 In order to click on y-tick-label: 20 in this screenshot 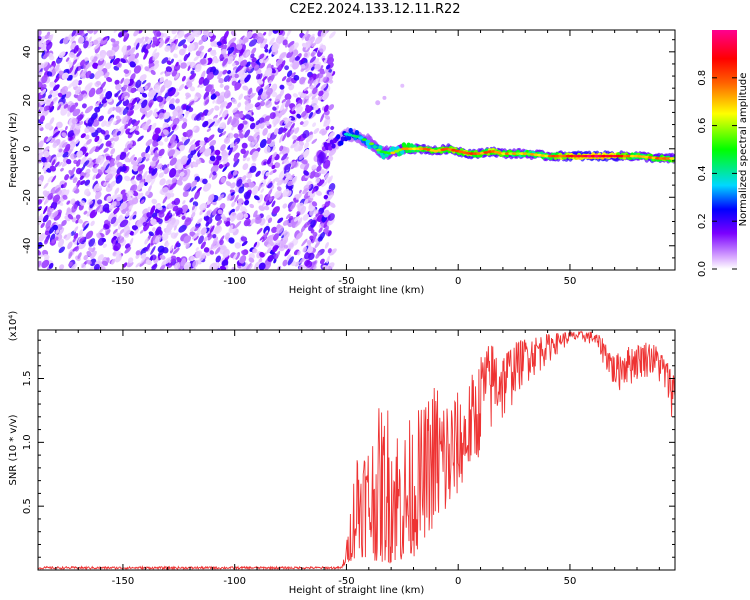, I will do `click(27, 100)`.